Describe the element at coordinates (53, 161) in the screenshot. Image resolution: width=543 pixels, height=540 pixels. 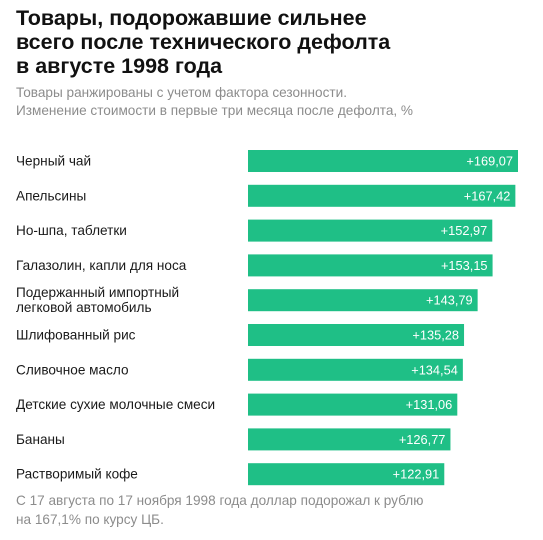
I see `category-label-0: Черный чай` at that location.